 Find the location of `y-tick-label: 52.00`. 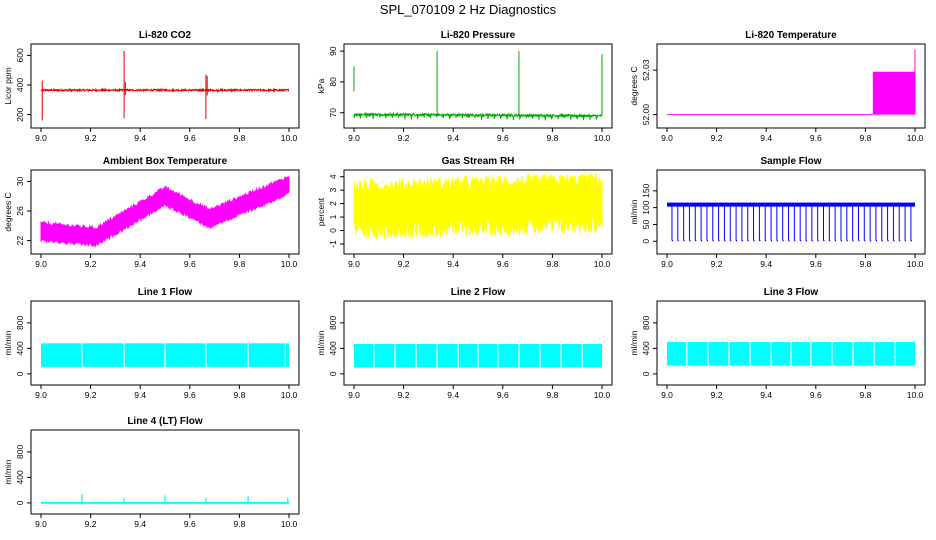

y-tick-label: 52.00 is located at coordinates (646, 115).